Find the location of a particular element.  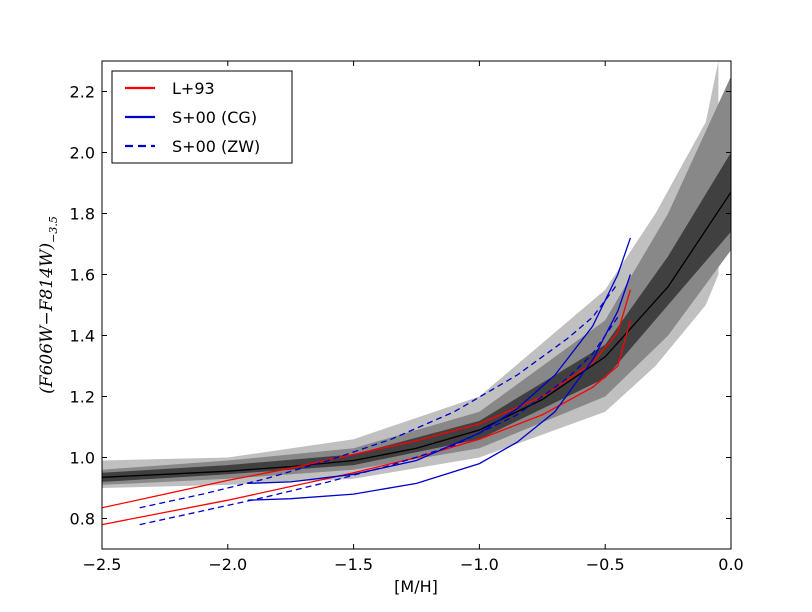

x-tick-label: −2.5 is located at coordinates (102, 564).